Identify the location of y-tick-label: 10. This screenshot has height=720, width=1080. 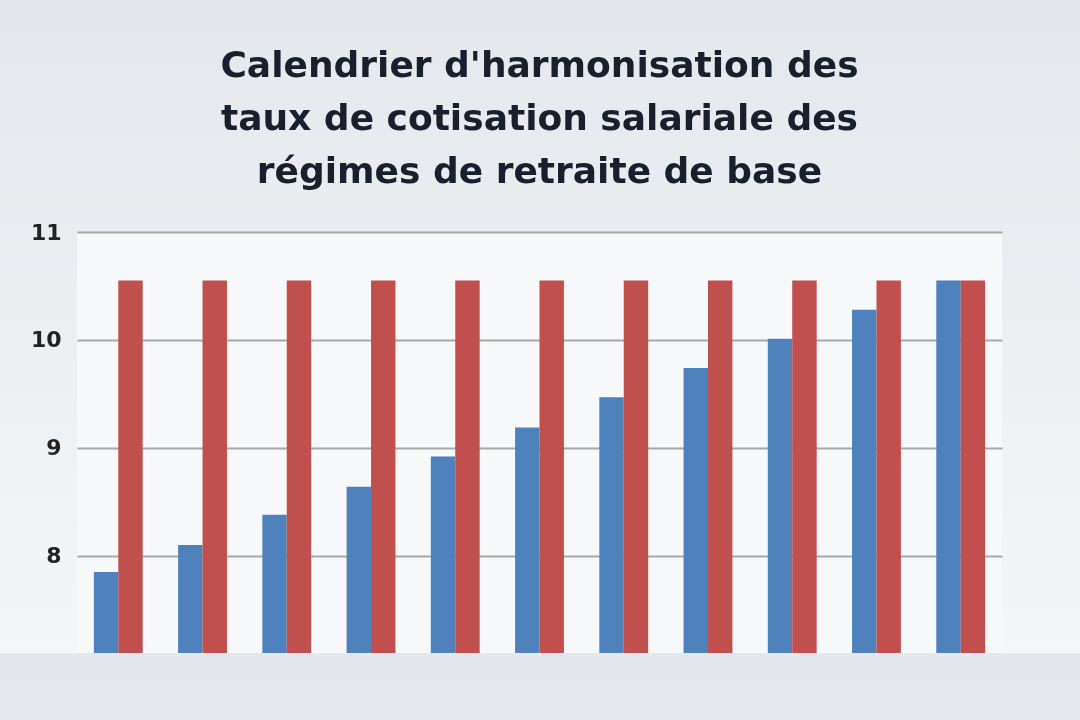
(46, 340).